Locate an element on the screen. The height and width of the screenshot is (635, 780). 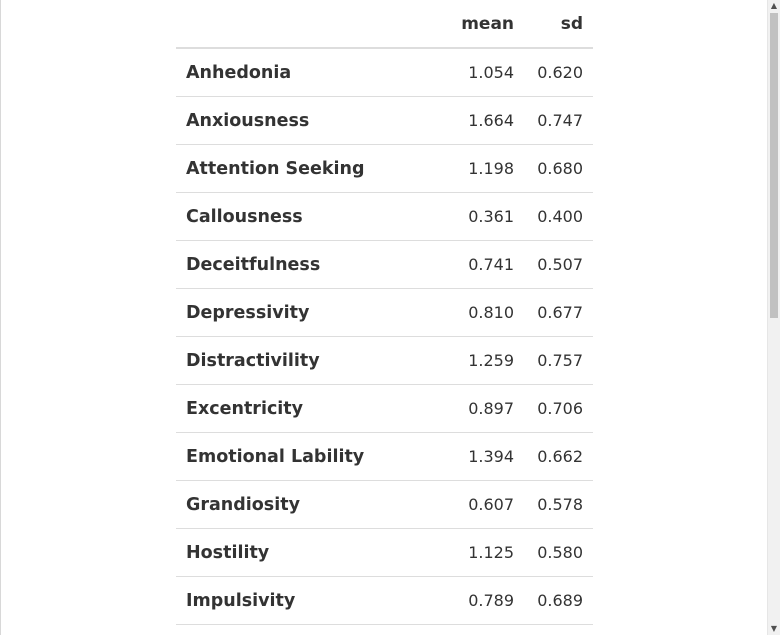
row-mean: 0.741 is located at coordinates (488, 264).